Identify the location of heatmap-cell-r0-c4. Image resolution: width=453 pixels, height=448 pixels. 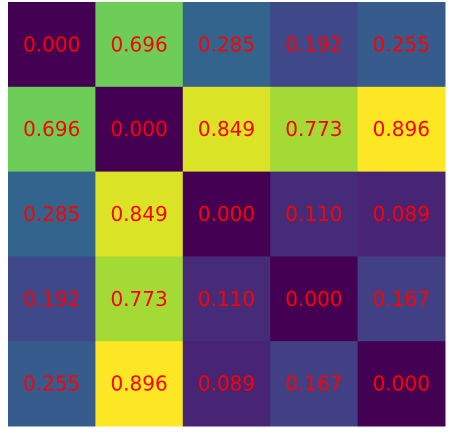
(401, 45).